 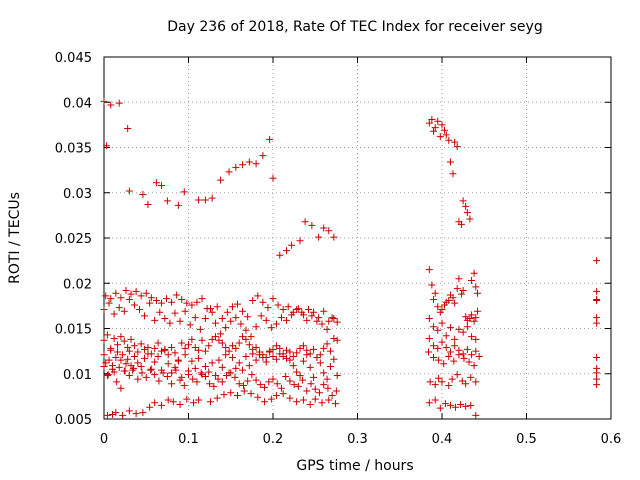 What do you see at coordinates (104, 439) in the screenshot?
I see `x-tick-label: 0` at bounding box center [104, 439].